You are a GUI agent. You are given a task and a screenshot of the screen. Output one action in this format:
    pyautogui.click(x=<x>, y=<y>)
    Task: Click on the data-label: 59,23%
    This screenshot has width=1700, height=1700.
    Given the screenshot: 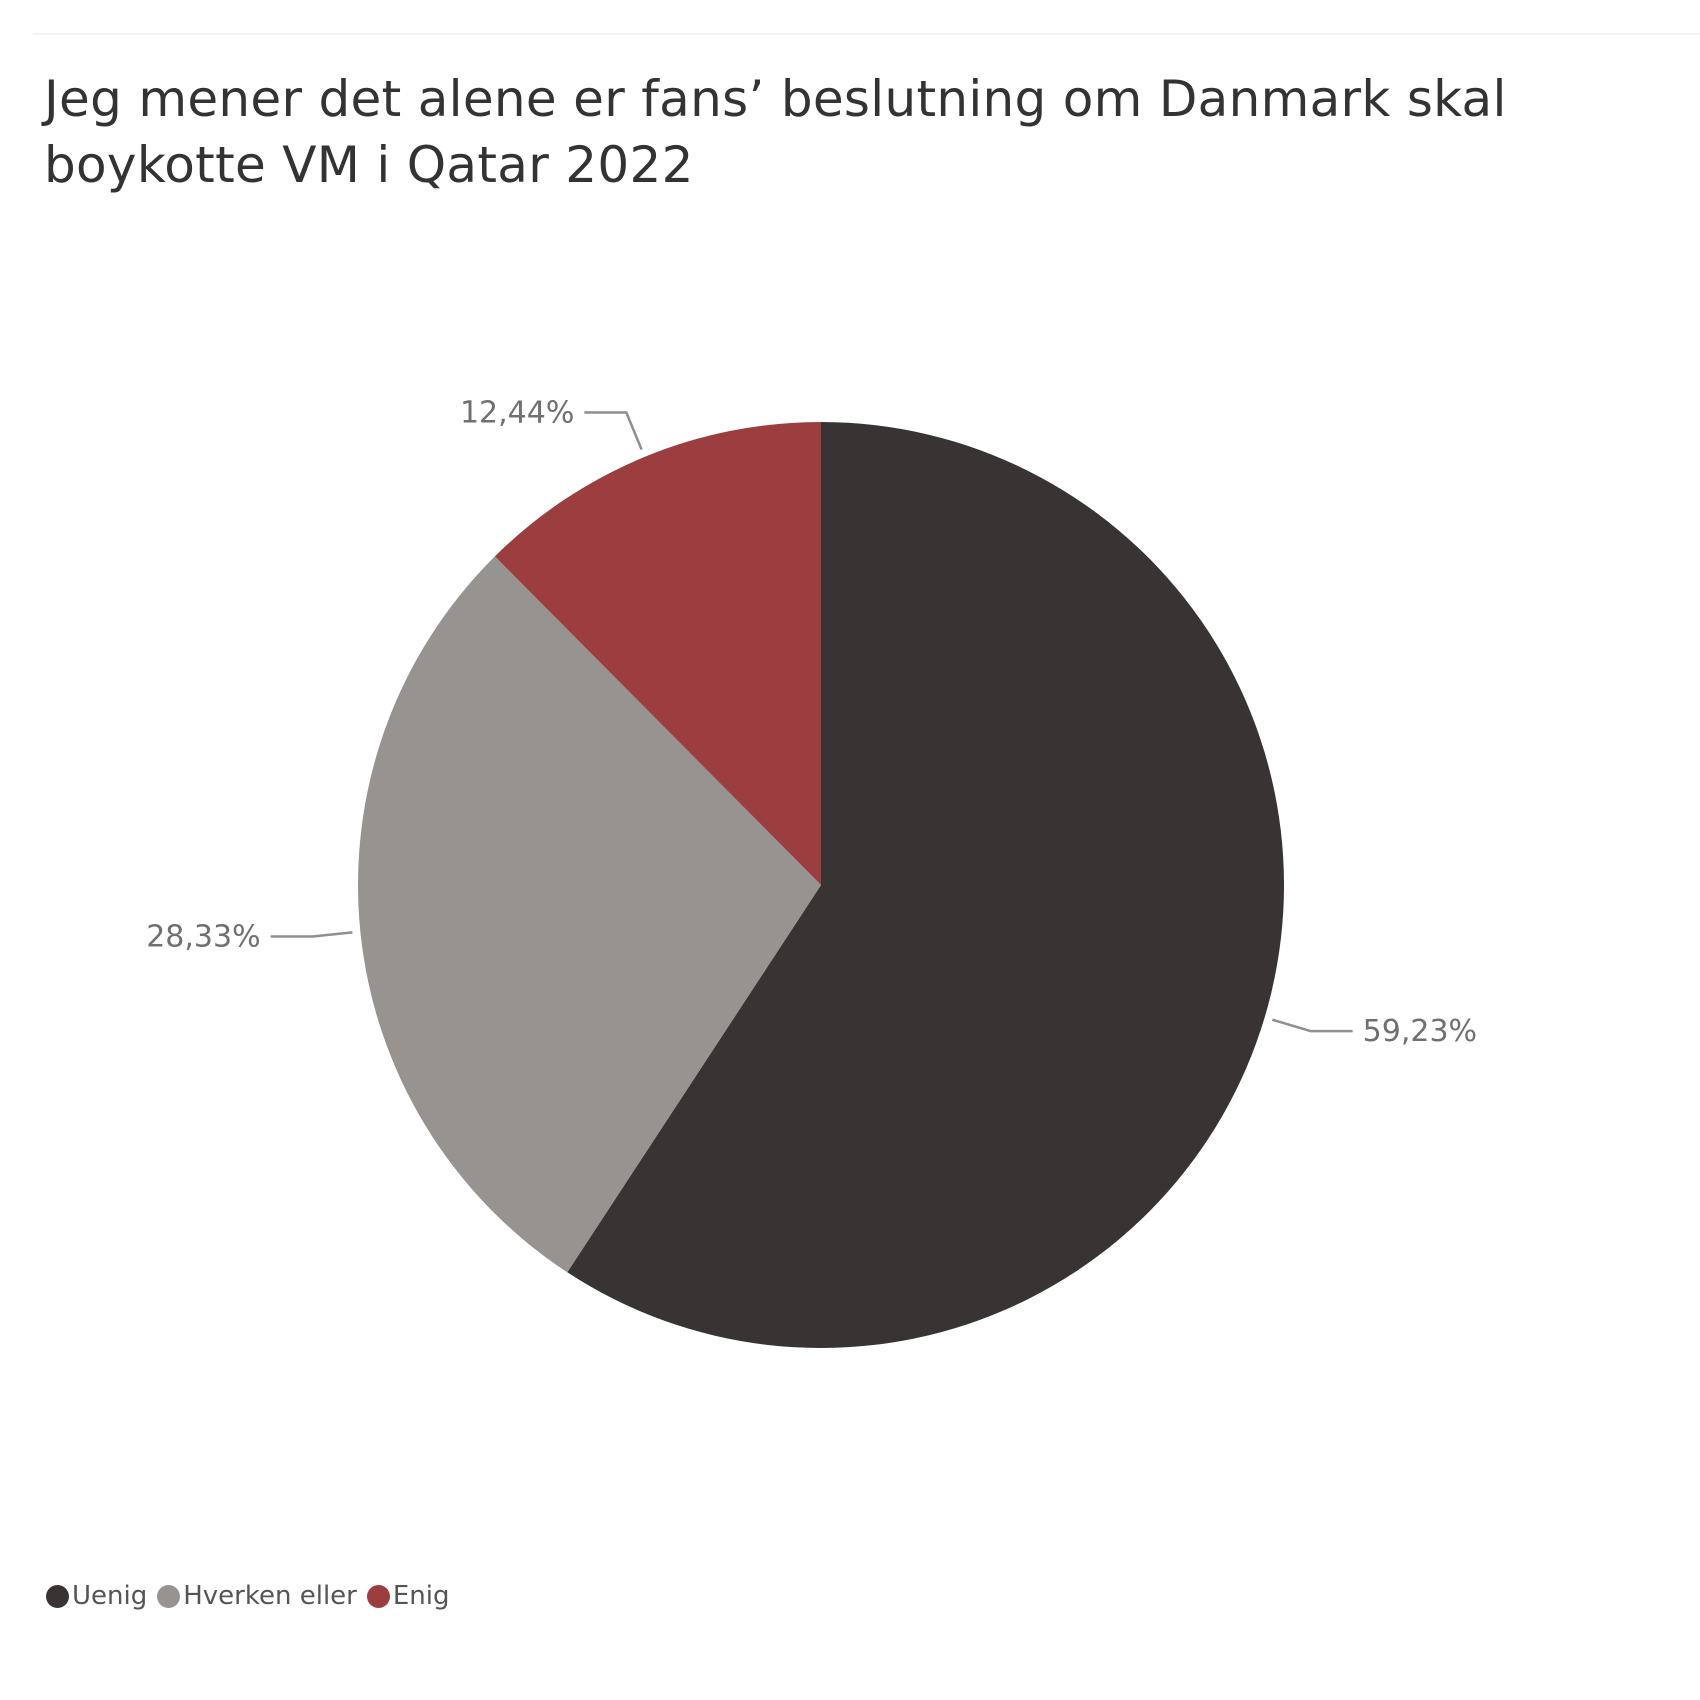 What is the action you would take?
    pyautogui.click(x=1420, y=1031)
    